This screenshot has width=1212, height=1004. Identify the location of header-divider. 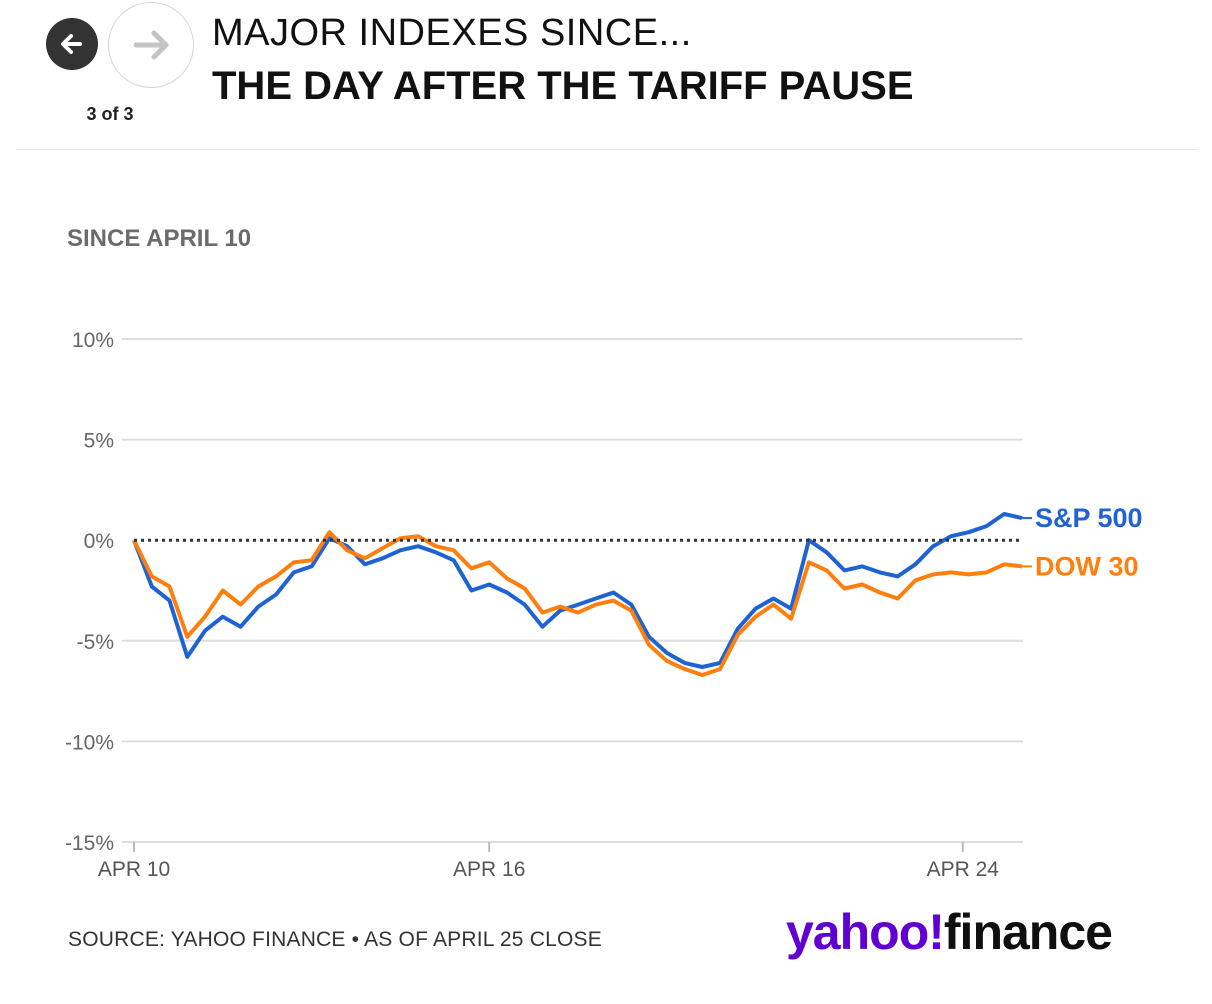
(607, 149).